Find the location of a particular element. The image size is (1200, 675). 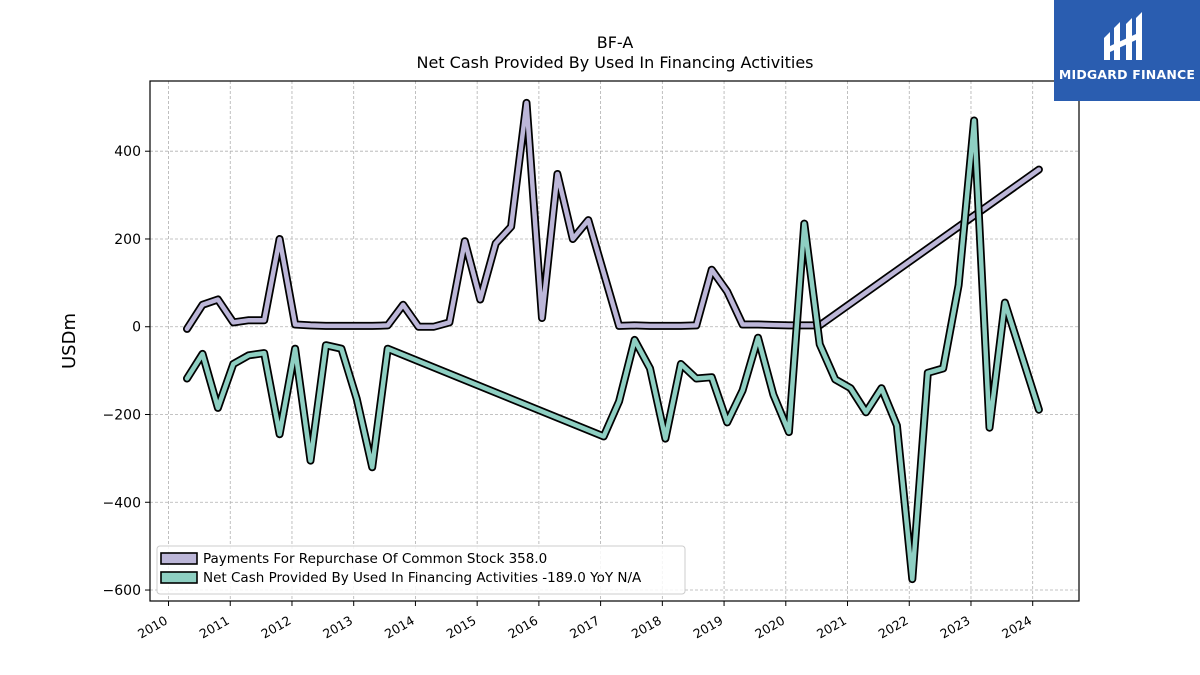

brand-logo: MIDGARD FINANCE is located at coordinates (1127, 50).